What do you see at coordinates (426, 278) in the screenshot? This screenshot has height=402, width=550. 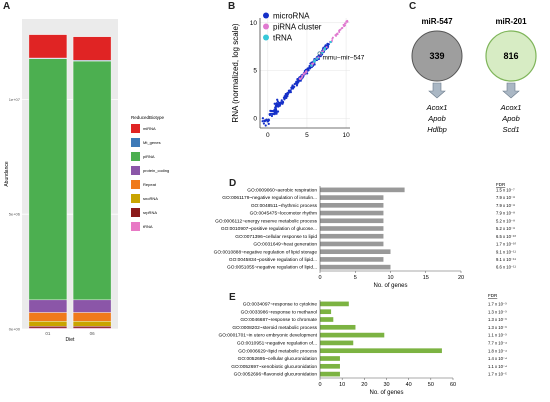 I see `d-x-tick-label: 15` at bounding box center [426, 278].